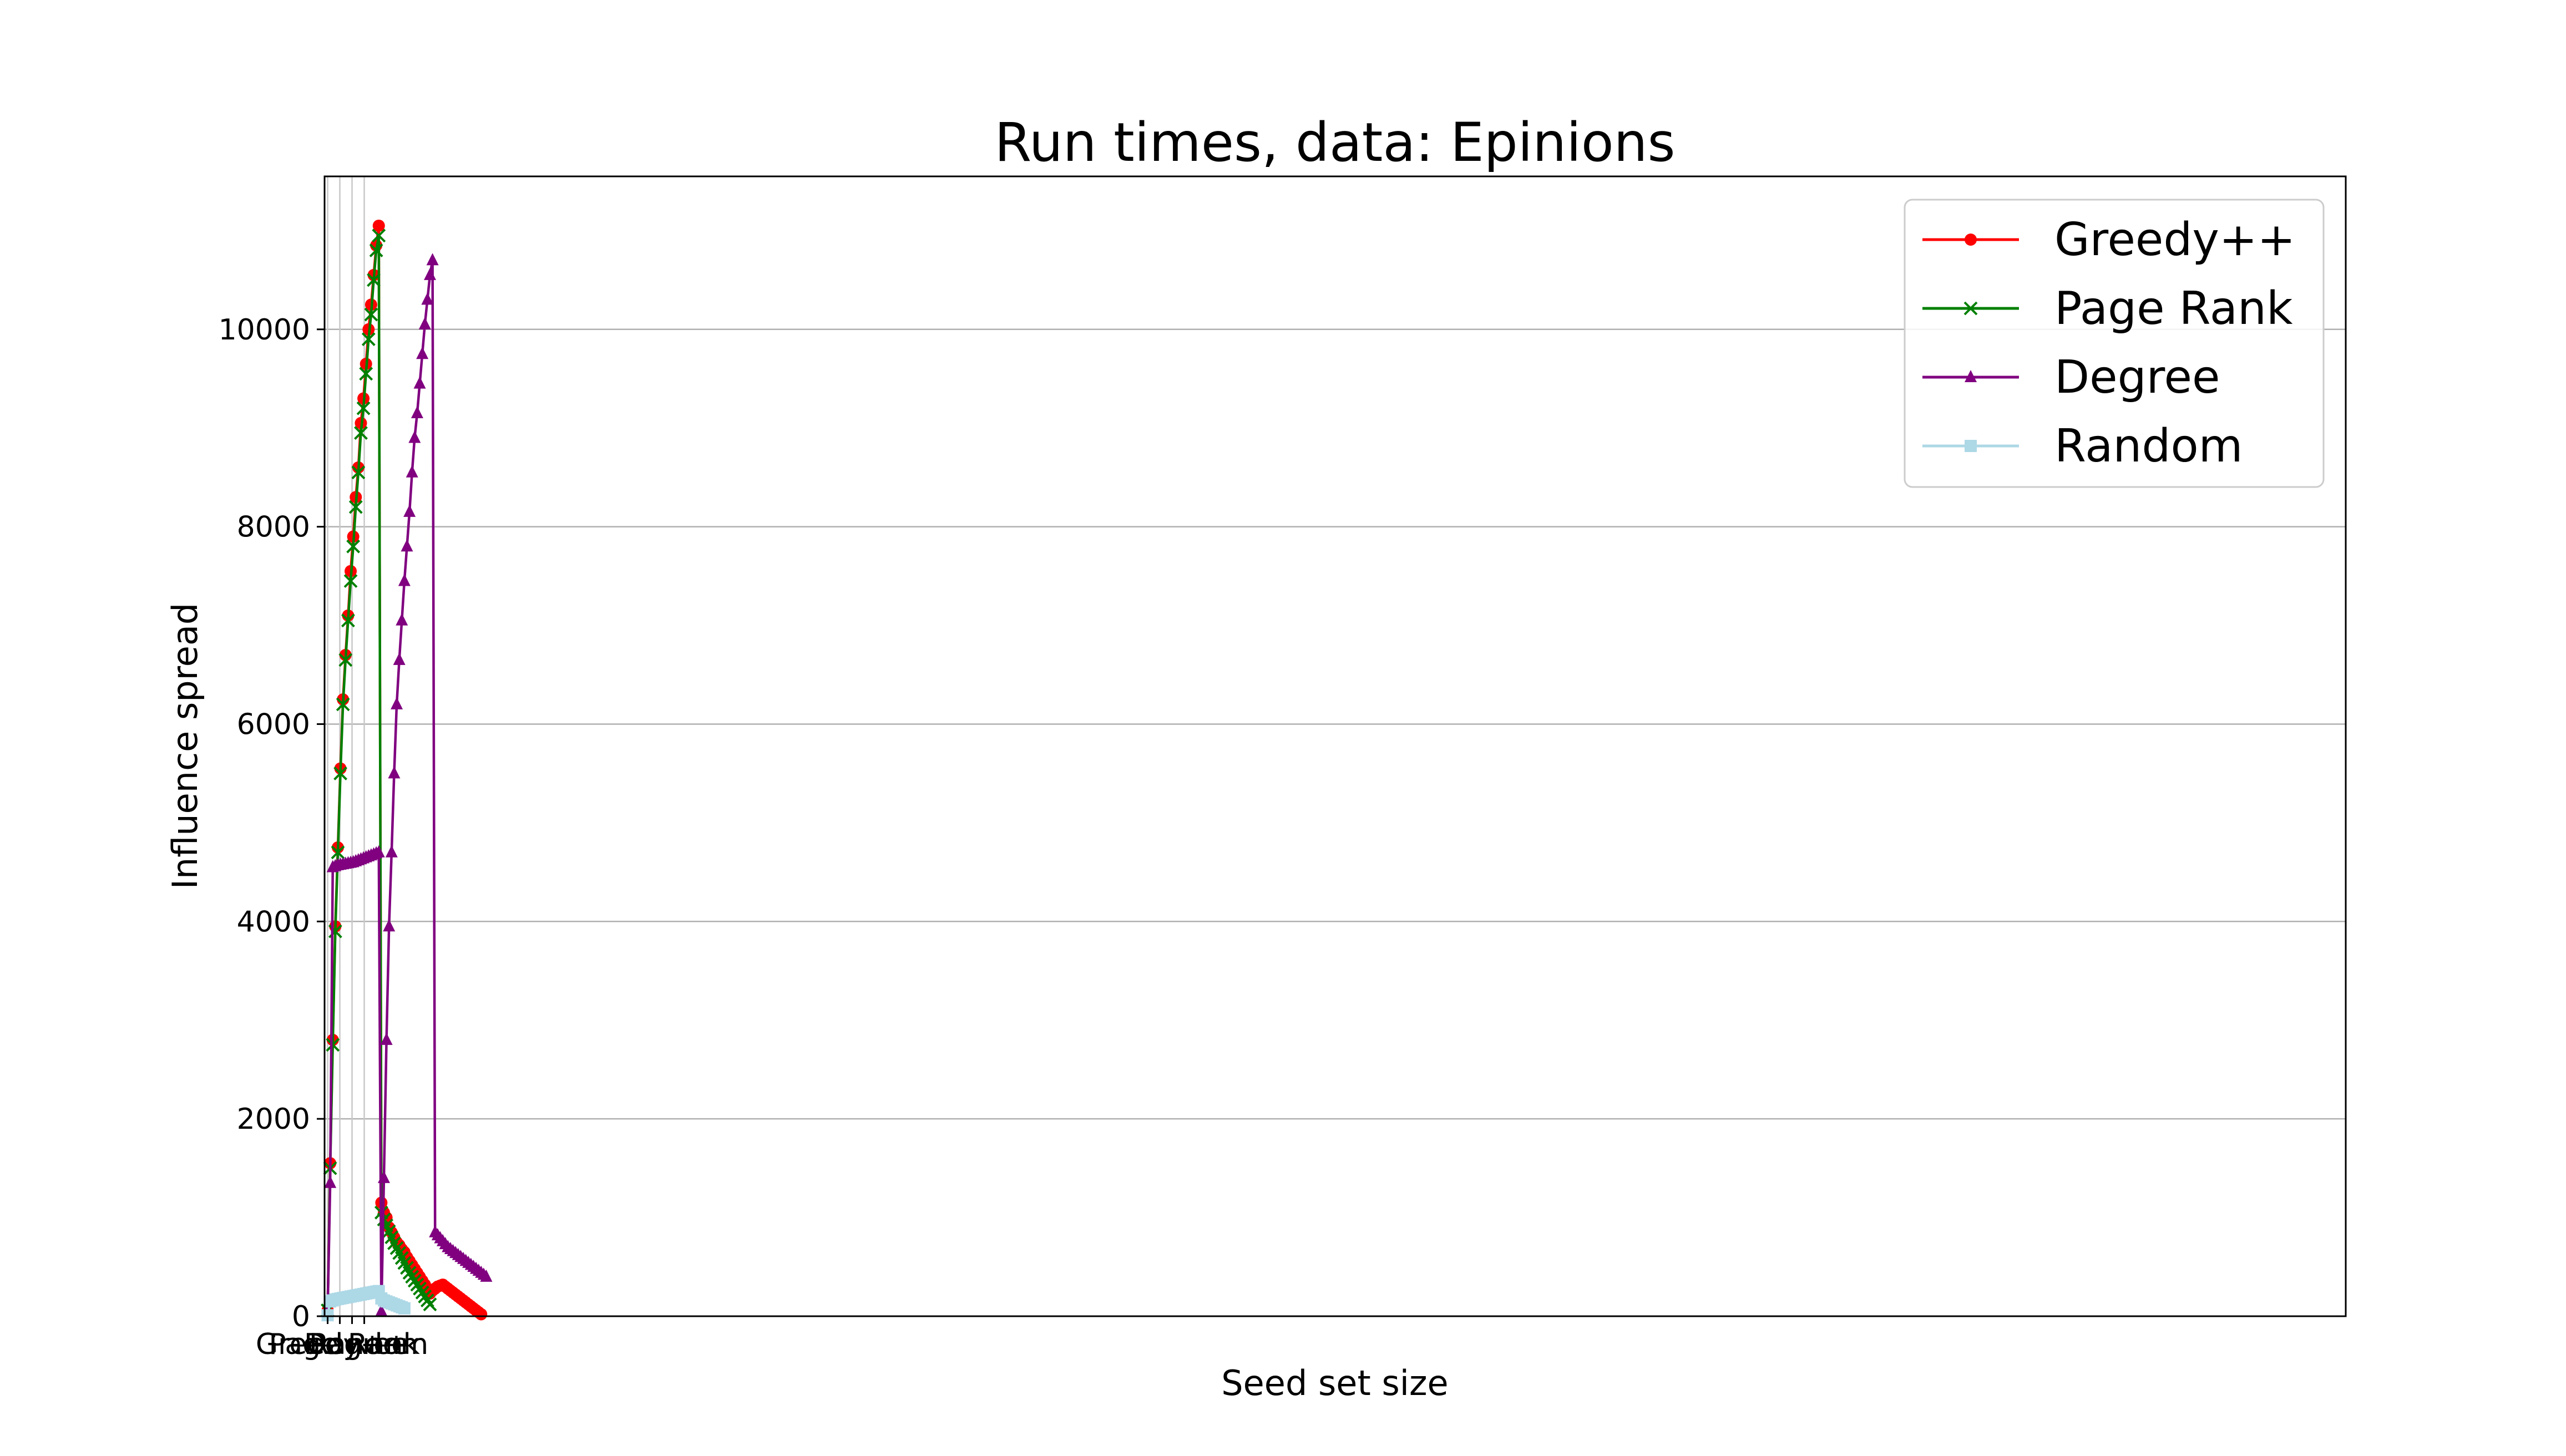 Image resolution: width=2566 pixels, height=1456 pixels. Describe the element at coordinates (366, 1303) in the screenshot. I see `series-random` at that location.